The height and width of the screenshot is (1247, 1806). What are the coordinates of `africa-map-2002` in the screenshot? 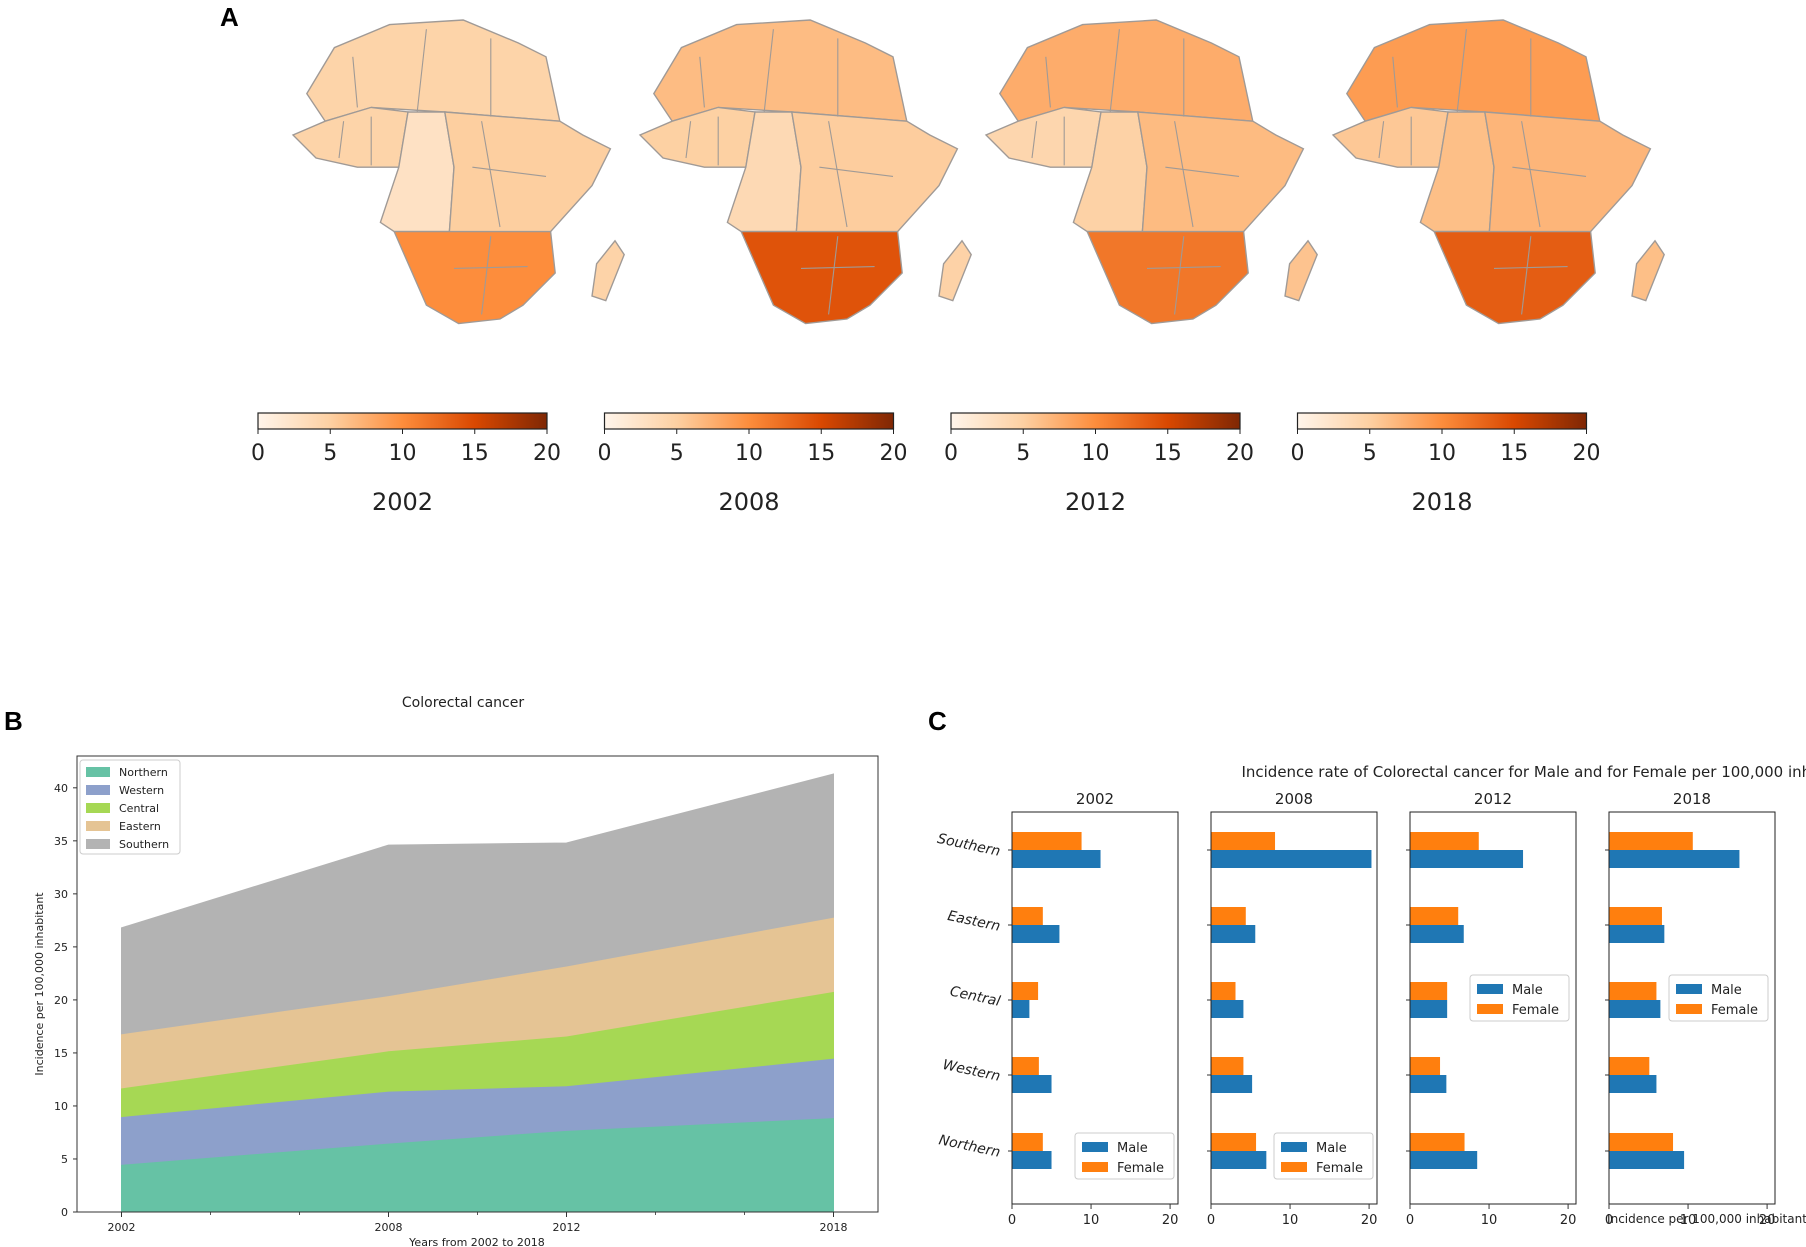 It's located at (458, 172).